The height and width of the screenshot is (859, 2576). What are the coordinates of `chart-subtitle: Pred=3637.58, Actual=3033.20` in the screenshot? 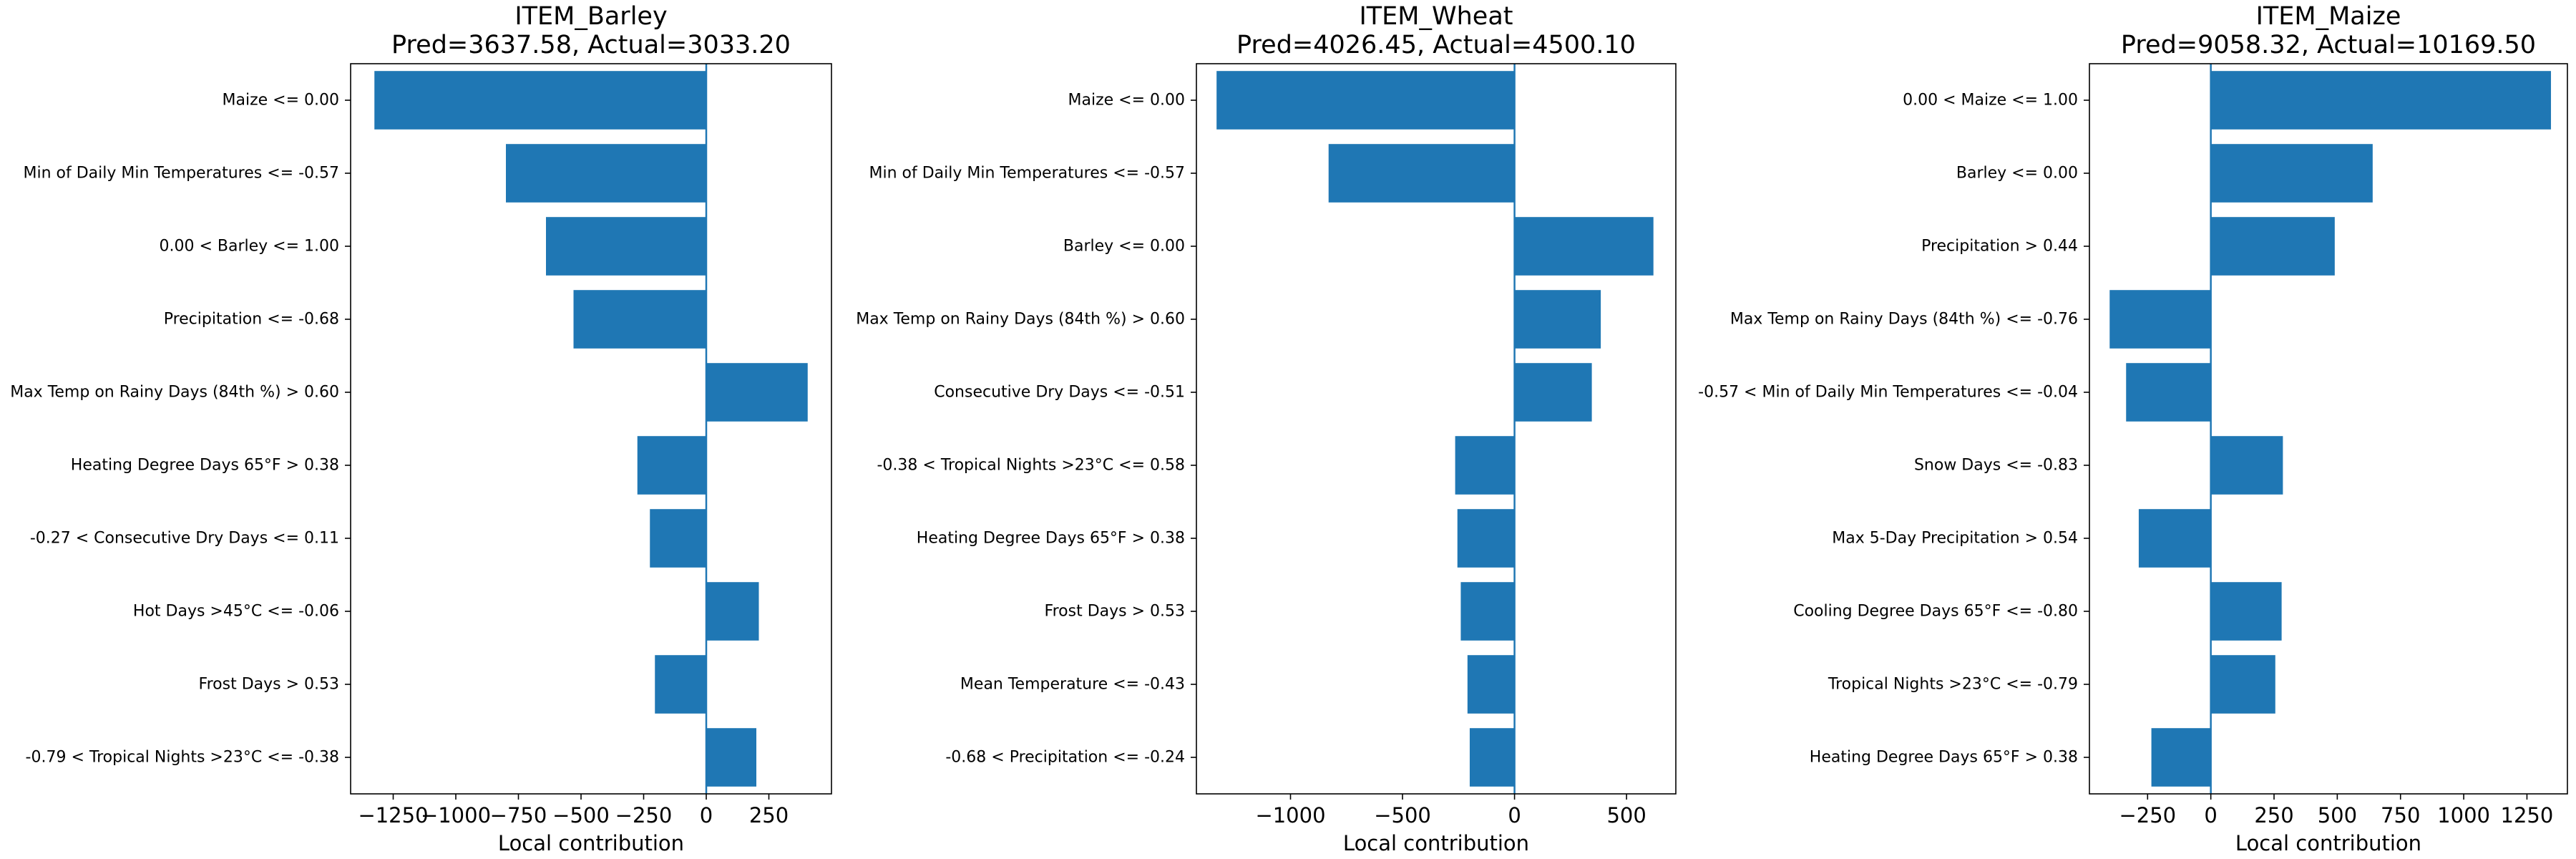 It's located at (591, 45).